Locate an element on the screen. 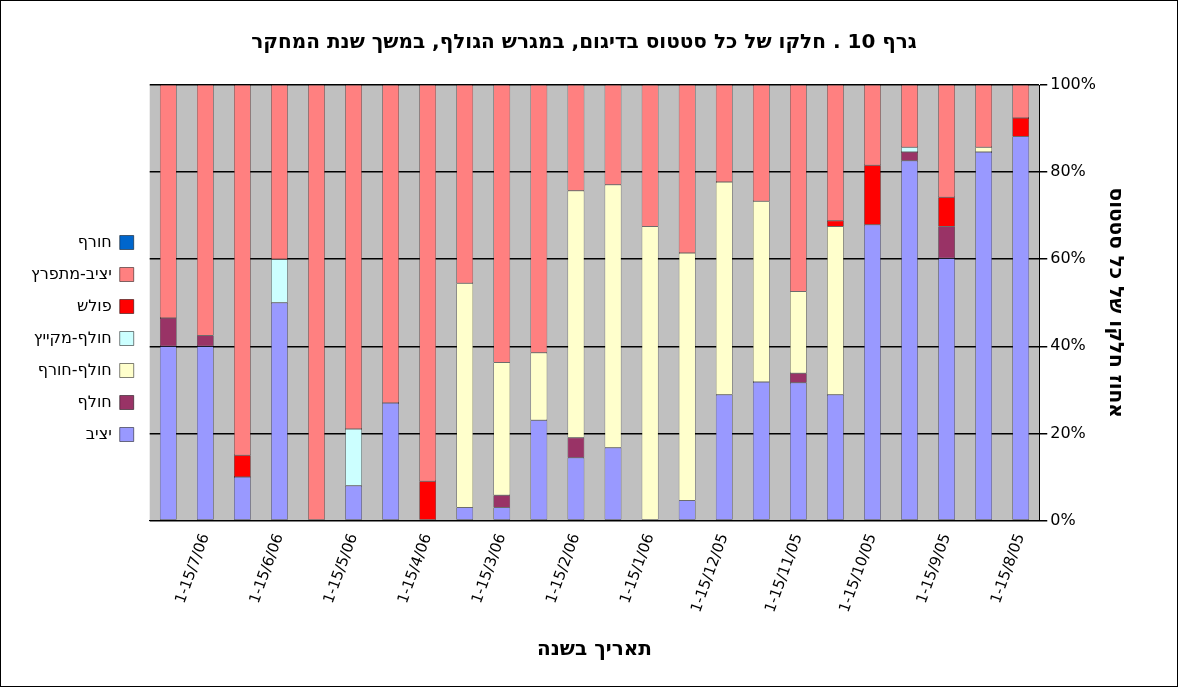 The image size is (1178, 687). legend-label: חולף-חורף is located at coordinates (74, 369).